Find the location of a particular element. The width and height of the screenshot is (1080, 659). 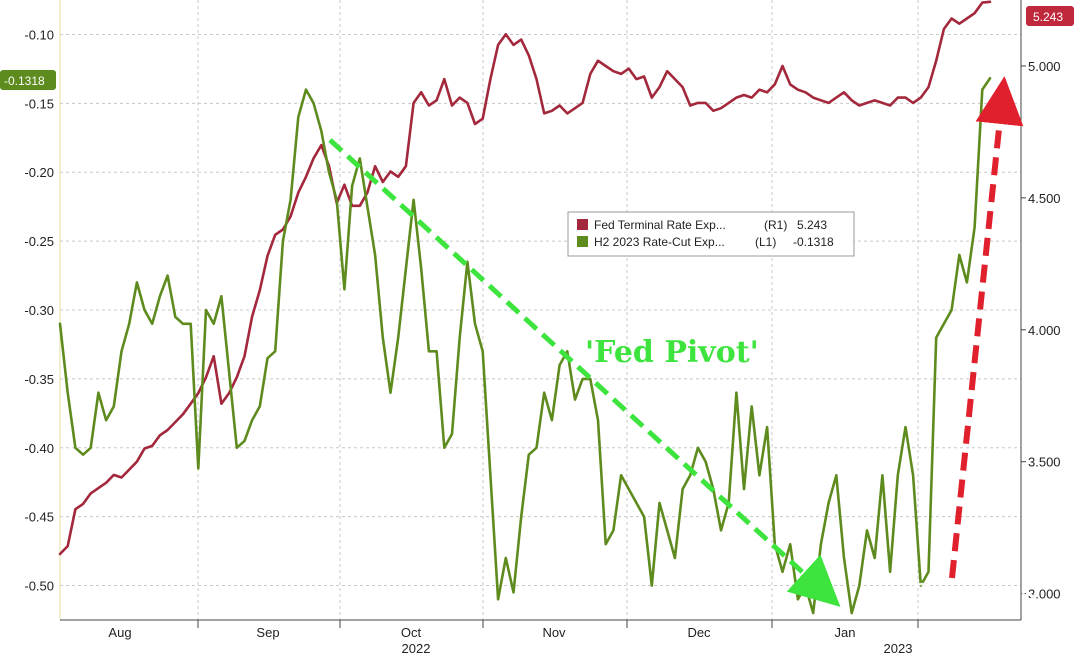

right-tick-label: 4.500 is located at coordinates (1044, 198).